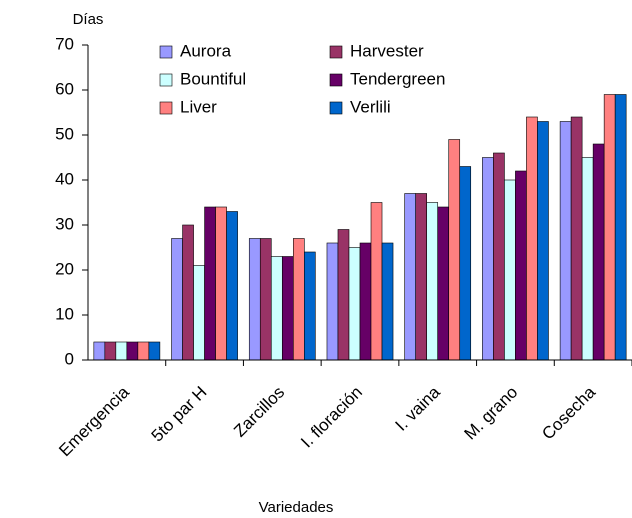 Image resolution: width=632 pixels, height=518 pixels. What do you see at coordinates (94, 421) in the screenshot?
I see `x-tick-label: Emergencia` at bounding box center [94, 421].